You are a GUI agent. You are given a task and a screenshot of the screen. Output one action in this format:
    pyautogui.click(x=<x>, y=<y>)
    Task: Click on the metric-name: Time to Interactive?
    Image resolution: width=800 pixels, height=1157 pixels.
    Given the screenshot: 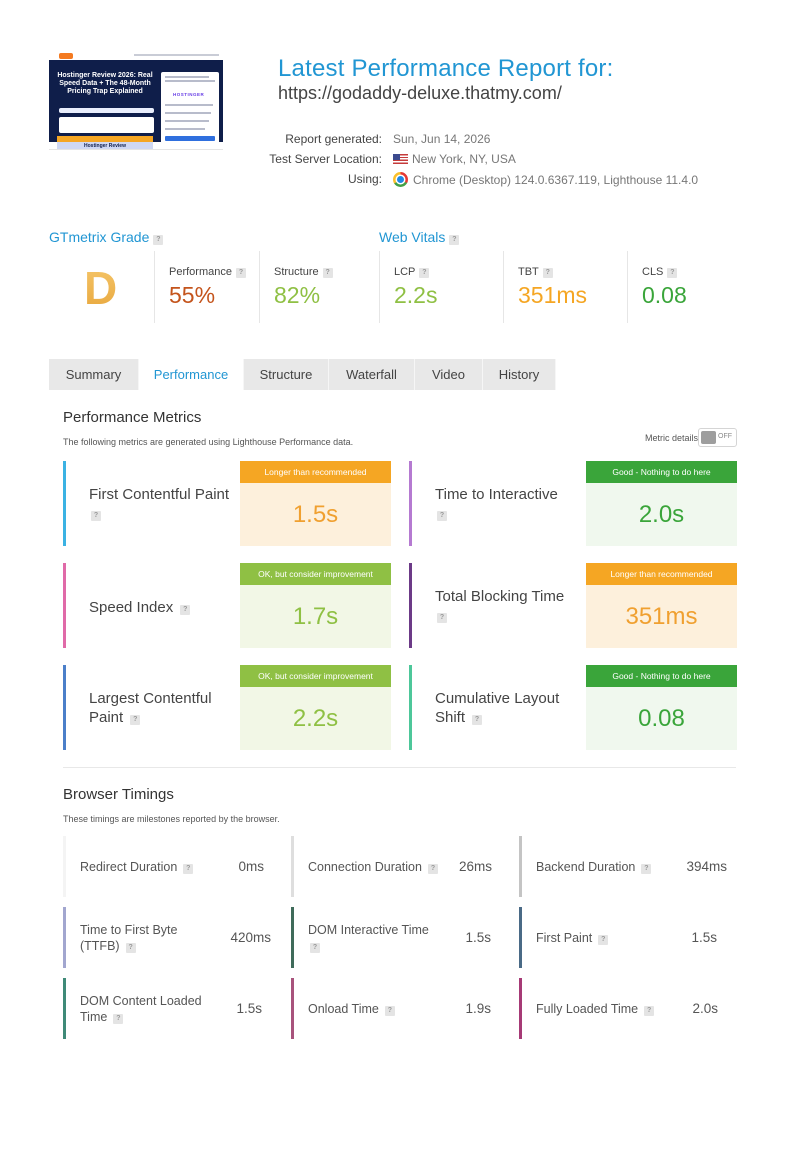 What is the action you would take?
    pyautogui.click(x=510, y=504)
    